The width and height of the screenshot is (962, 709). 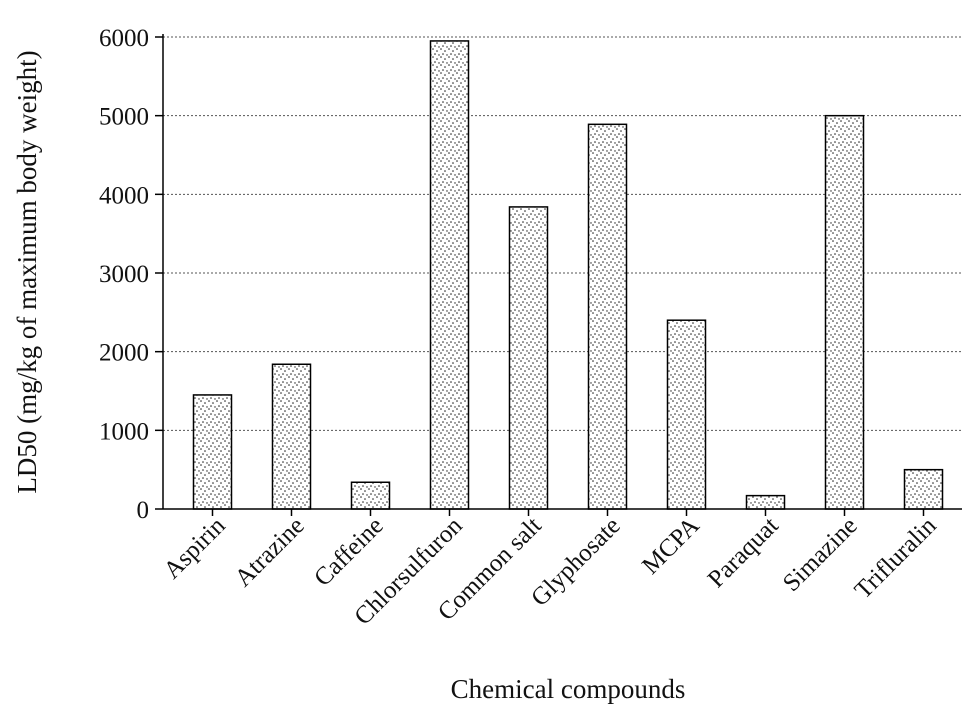 What do you see at coordinates (844, 312) in the screenshot?
I see `bar-simazine` at bounding box center [844, 312].